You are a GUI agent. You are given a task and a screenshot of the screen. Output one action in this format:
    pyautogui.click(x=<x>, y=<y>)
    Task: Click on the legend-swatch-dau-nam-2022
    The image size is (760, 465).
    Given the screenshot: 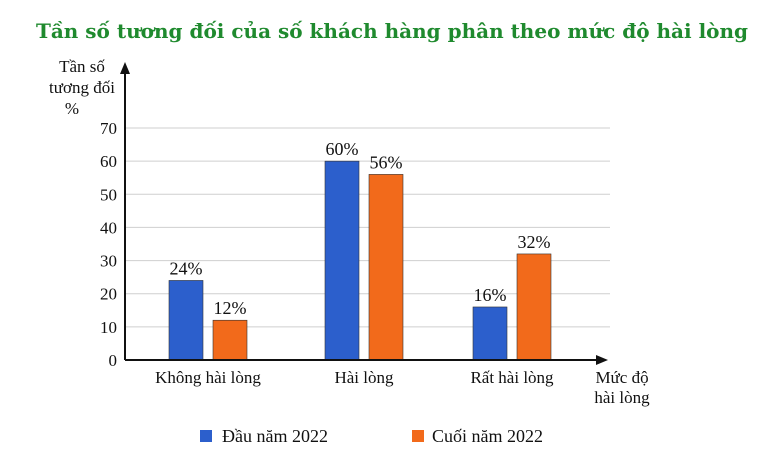 What is the action you would take?
    pyautogui.click(x=206, y=436)
    